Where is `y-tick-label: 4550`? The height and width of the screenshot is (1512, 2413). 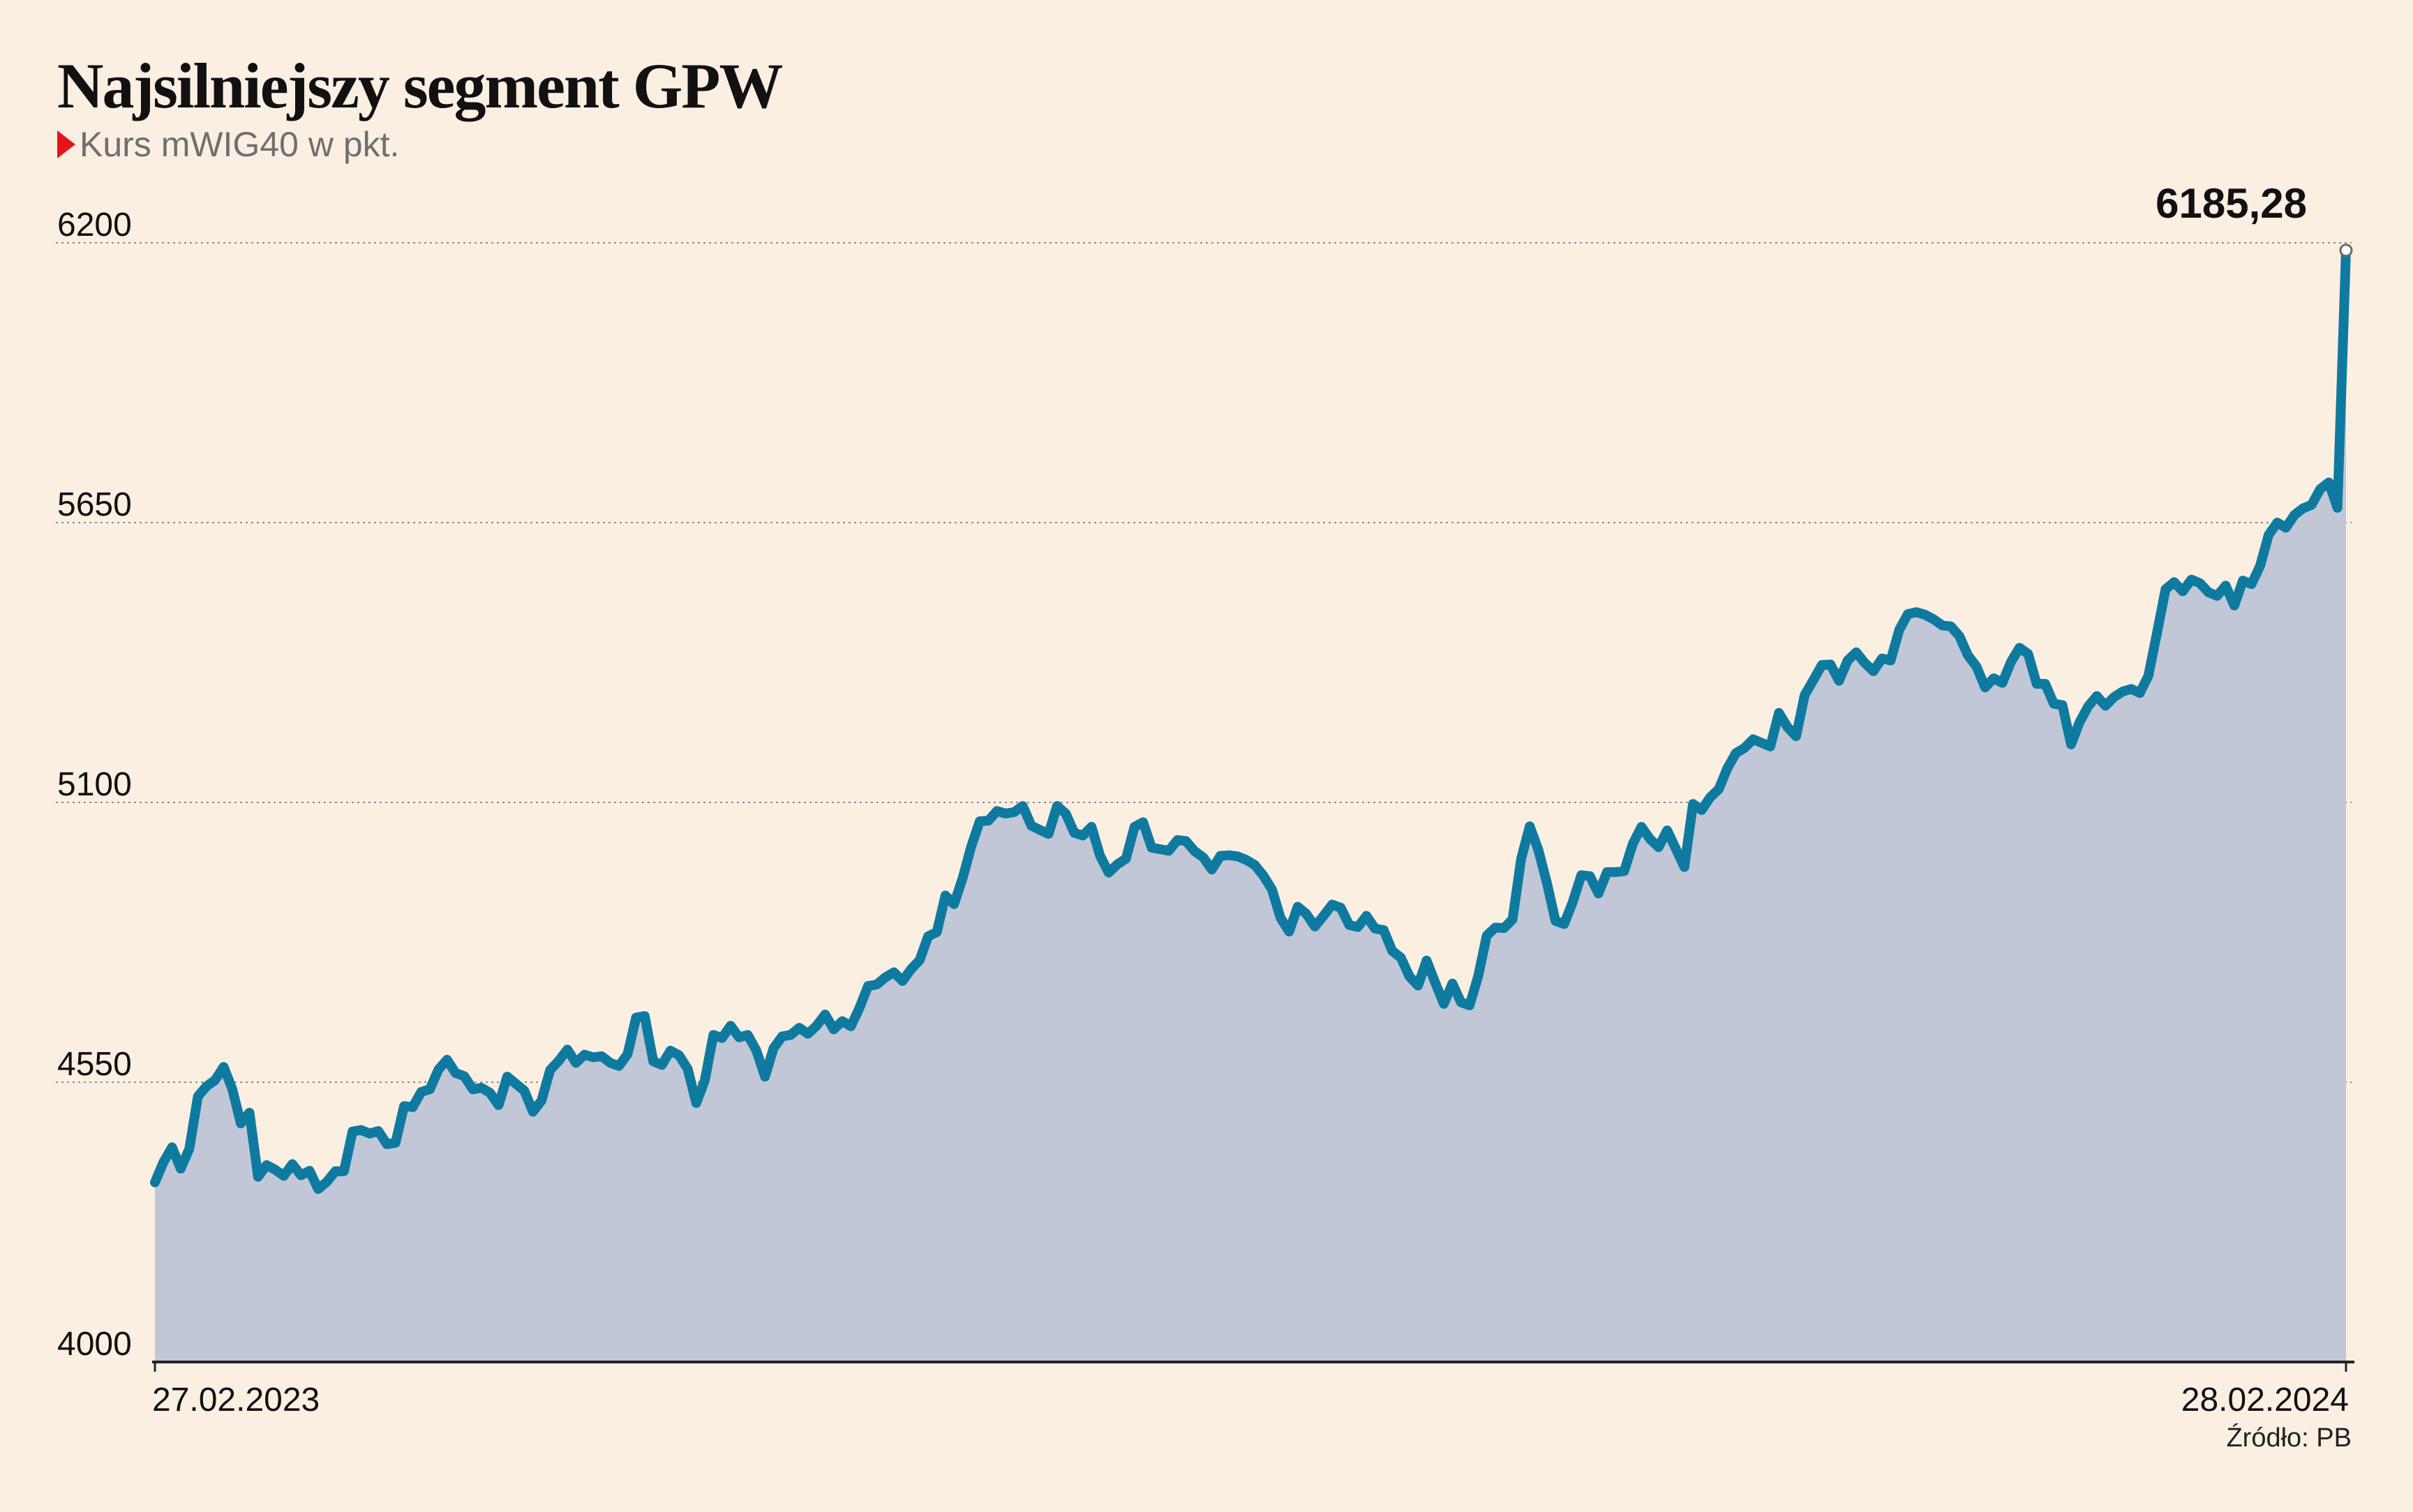
y-tick-label: 4550 is located at coordinates (94, 1064).